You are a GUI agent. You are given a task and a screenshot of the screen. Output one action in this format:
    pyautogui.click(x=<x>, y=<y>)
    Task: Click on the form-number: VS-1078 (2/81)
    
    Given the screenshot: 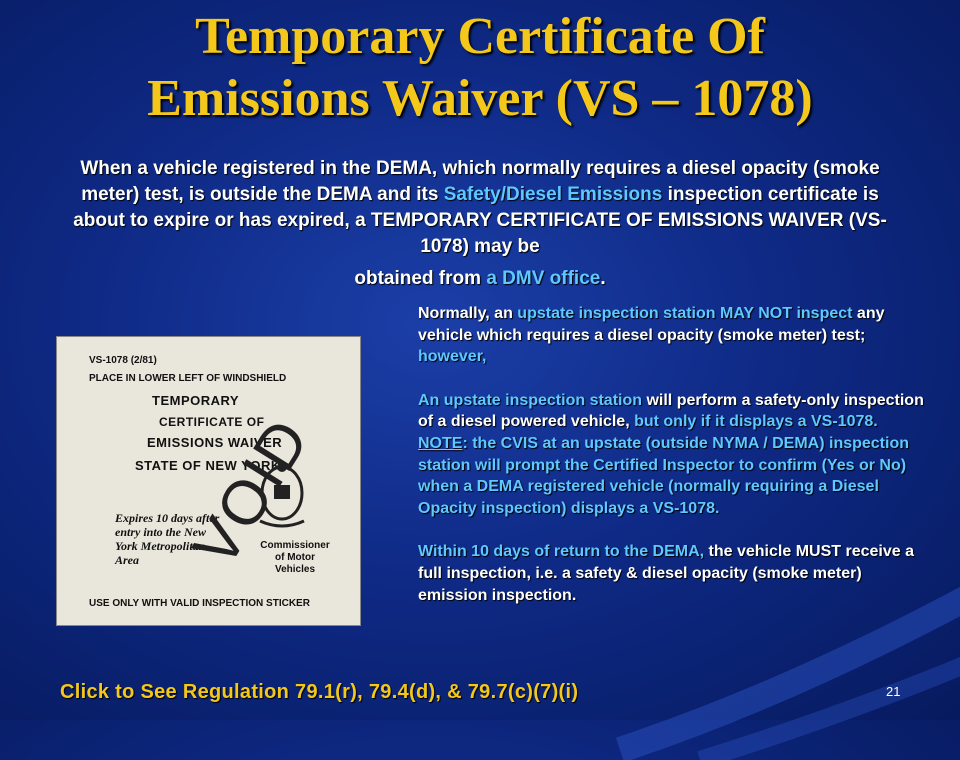 What is the action you would take?
    pyautogui.click(x=123, y=360)
    